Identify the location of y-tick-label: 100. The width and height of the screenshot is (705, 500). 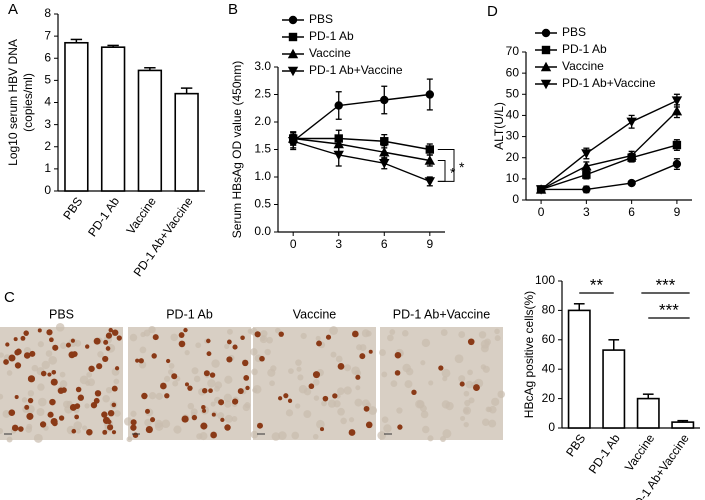
(545, 280).